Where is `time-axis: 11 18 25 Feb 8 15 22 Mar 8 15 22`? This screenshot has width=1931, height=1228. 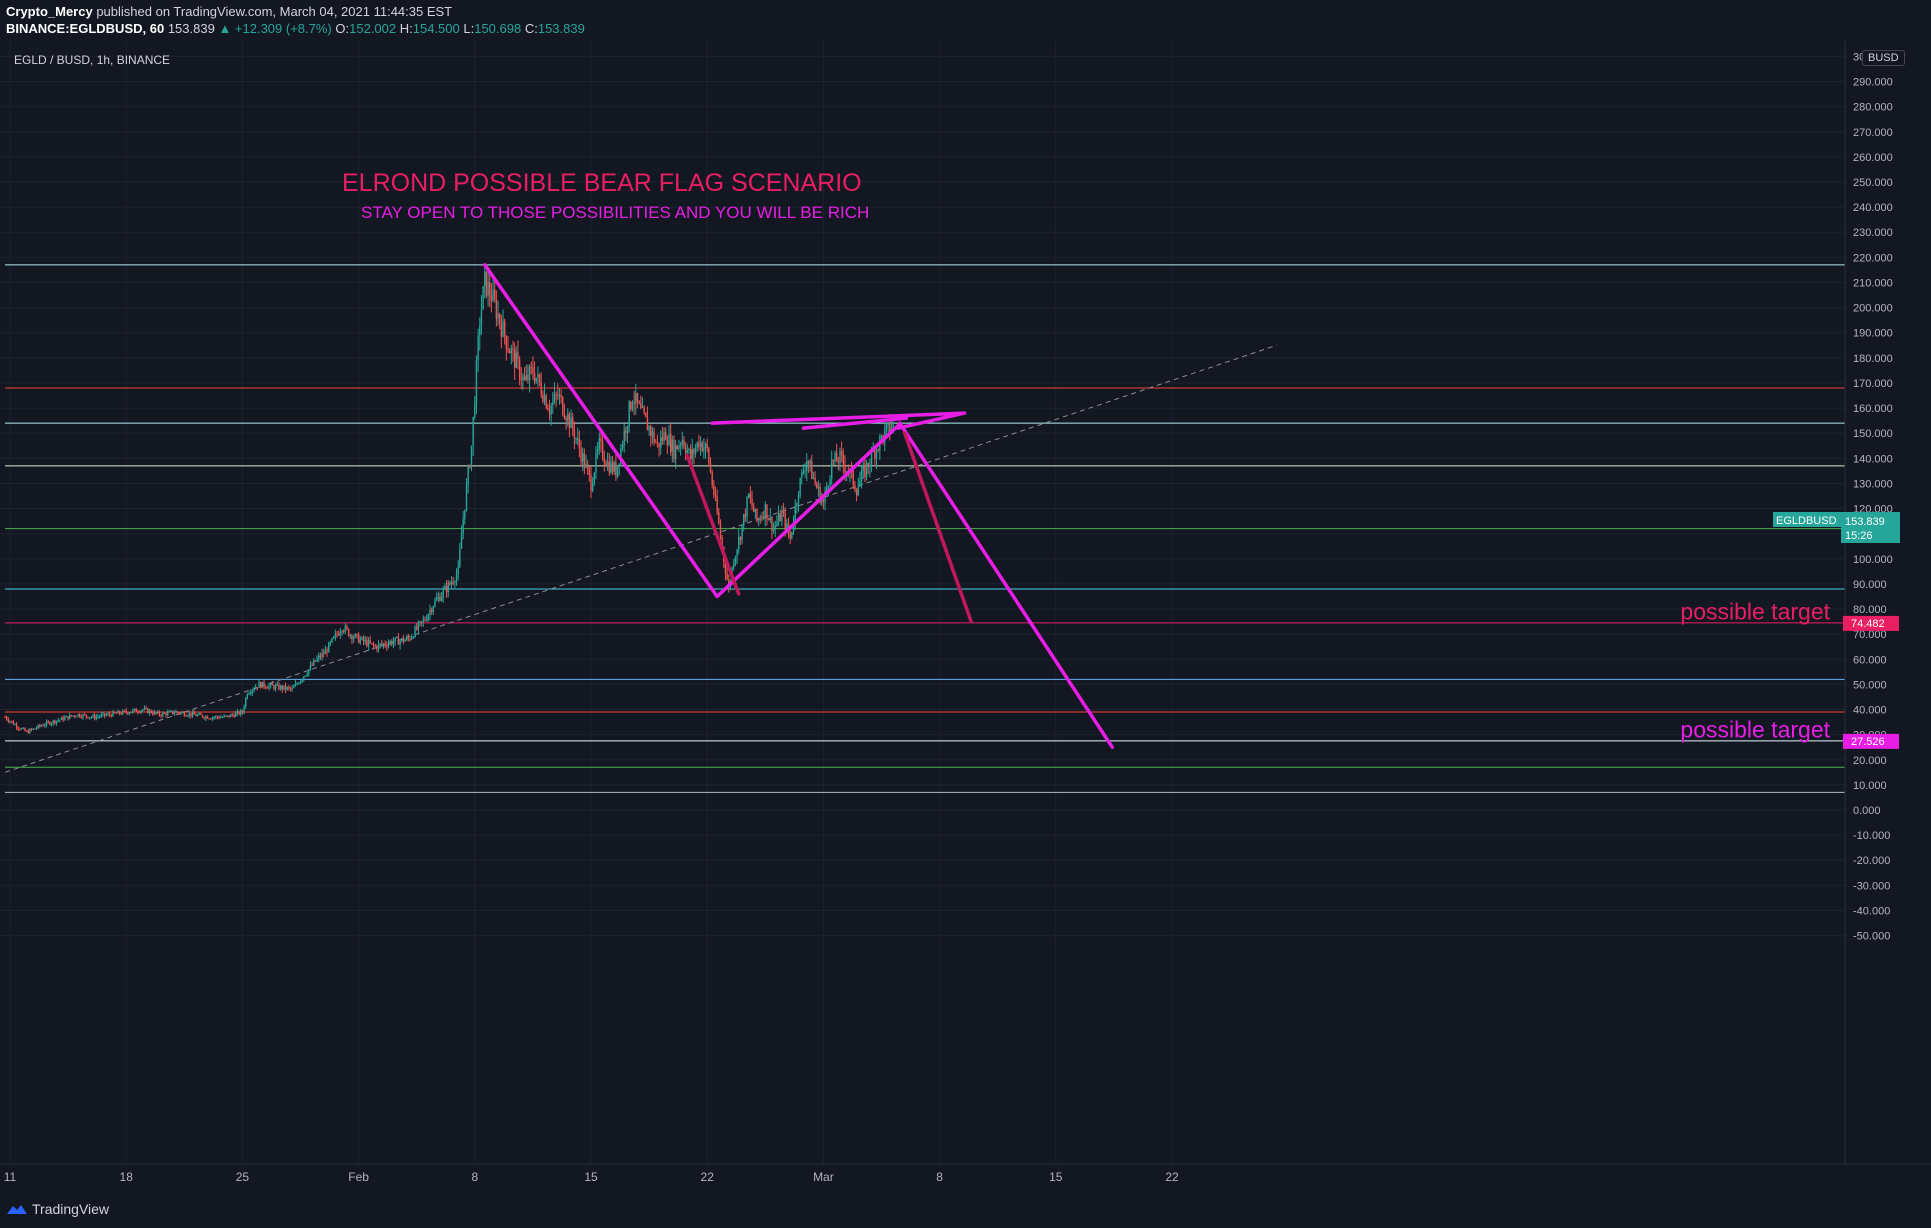
time-axis: 11 18 25 Feb 8 15 22 Mar 8 15 22 is located at coordinates (965, 1173).